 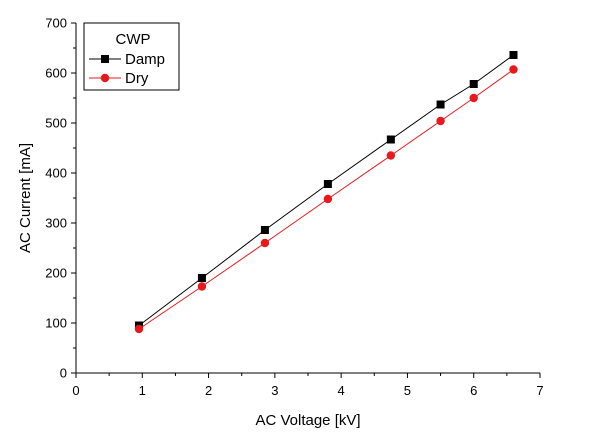 What do you see at coordinates (63, 373) in the screenshot?
I see `y-tick-label: 0` at bounding box center [63, 373].